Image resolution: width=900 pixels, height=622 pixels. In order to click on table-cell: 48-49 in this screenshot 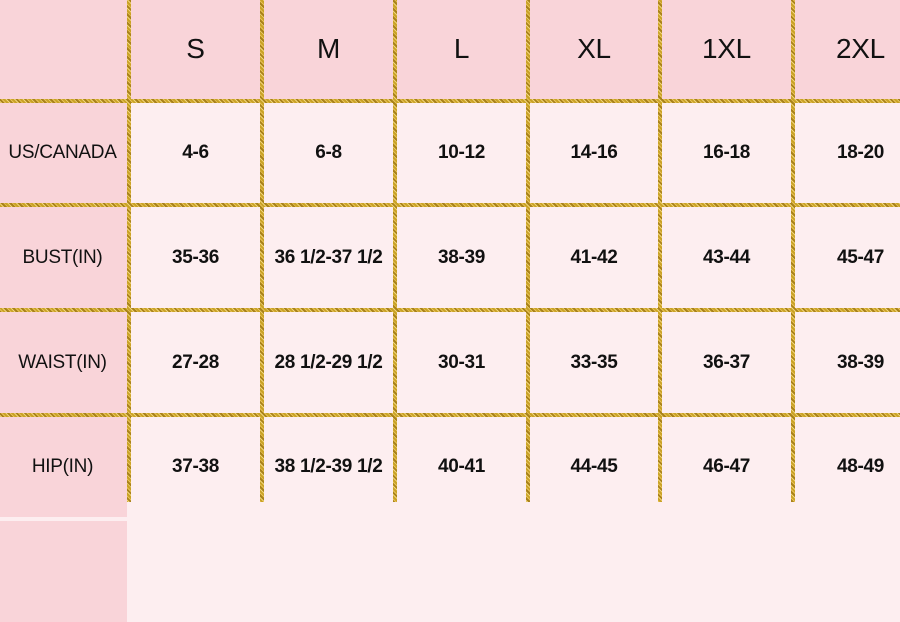, I will do `click(847, 467)`.